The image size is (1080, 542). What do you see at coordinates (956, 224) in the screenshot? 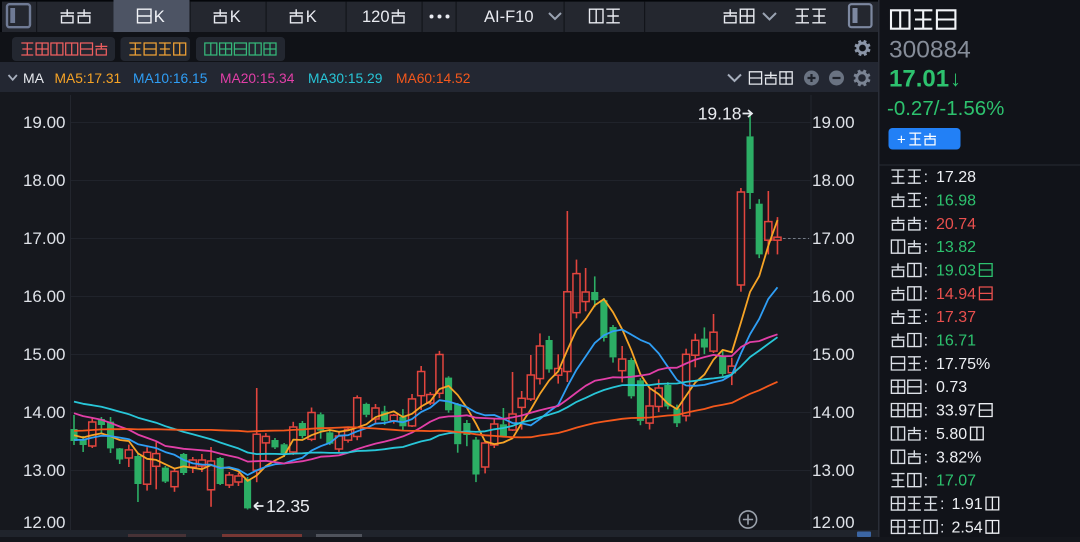
I see `svg-text: 20.74` at bounding box center [956, 224].